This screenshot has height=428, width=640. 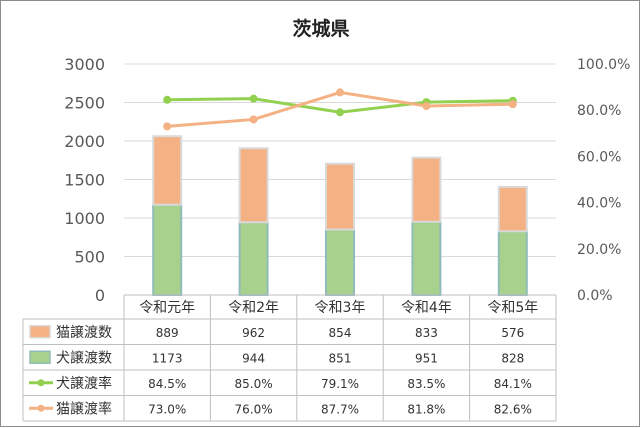 I want to click on table-row-label: 犬譲渡数, so click(x=84, y=358).